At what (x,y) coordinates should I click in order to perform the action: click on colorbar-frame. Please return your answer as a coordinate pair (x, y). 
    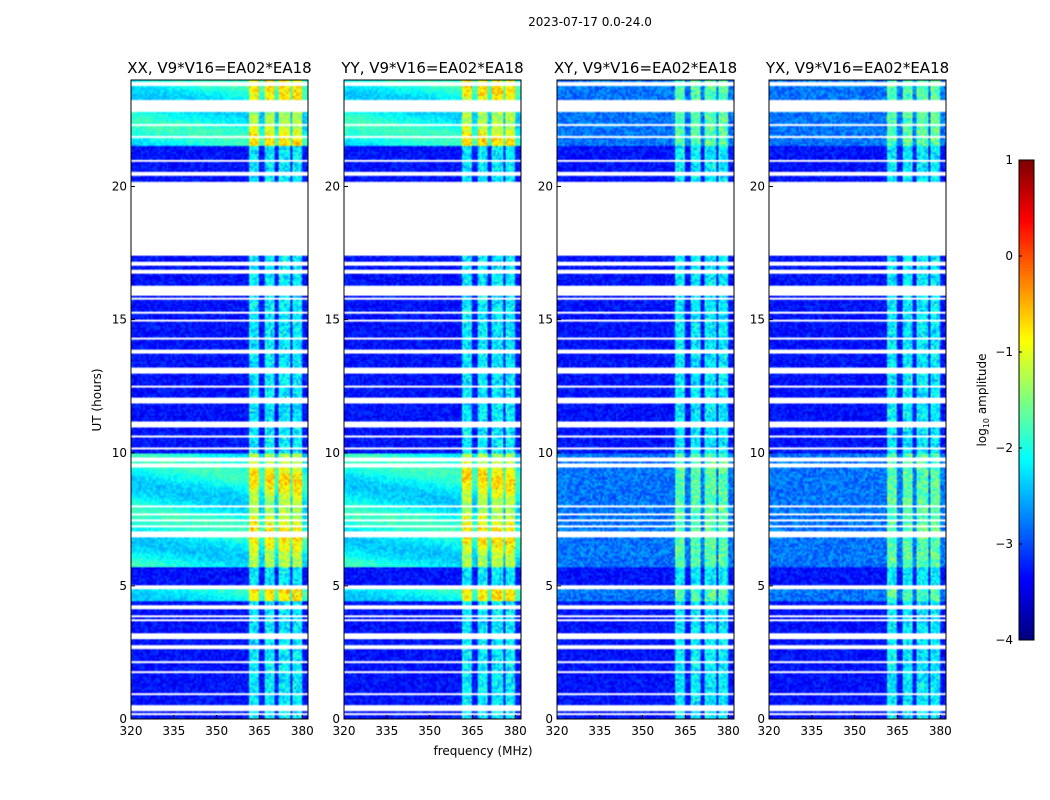
    Looking at the image, I should click on (1026, 400).